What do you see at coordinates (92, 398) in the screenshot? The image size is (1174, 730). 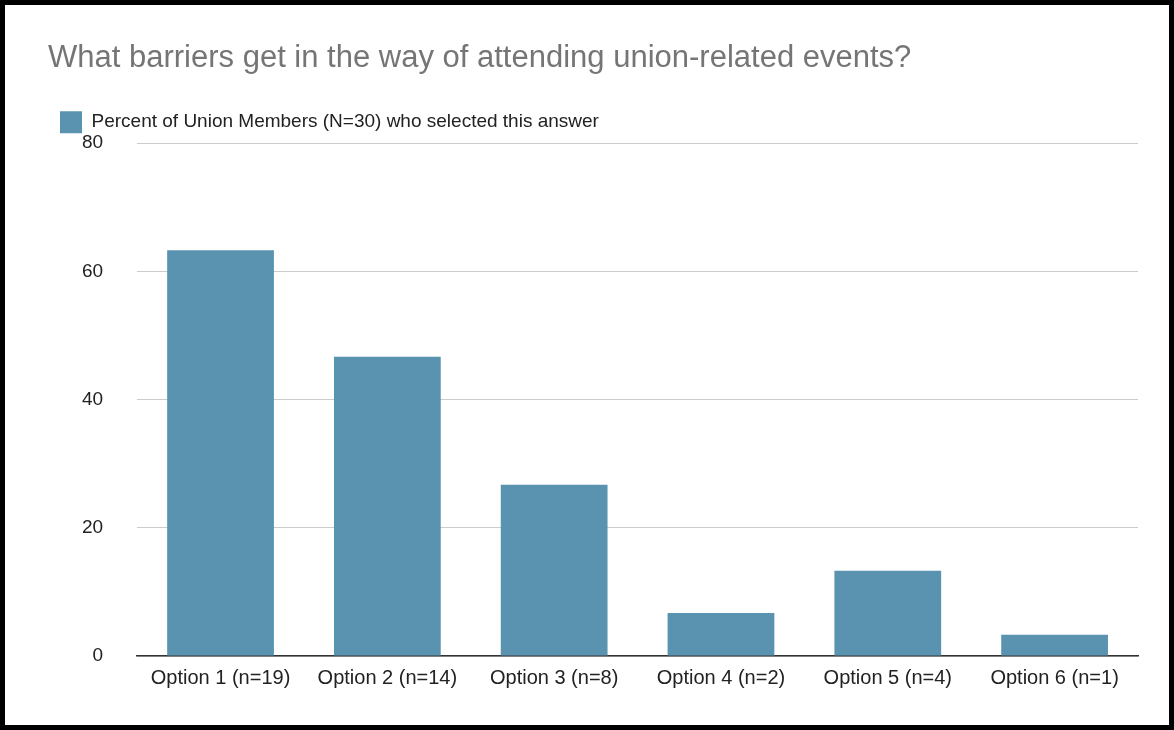 I see `y-tick-label: 40` at bounding box center [92, 398].